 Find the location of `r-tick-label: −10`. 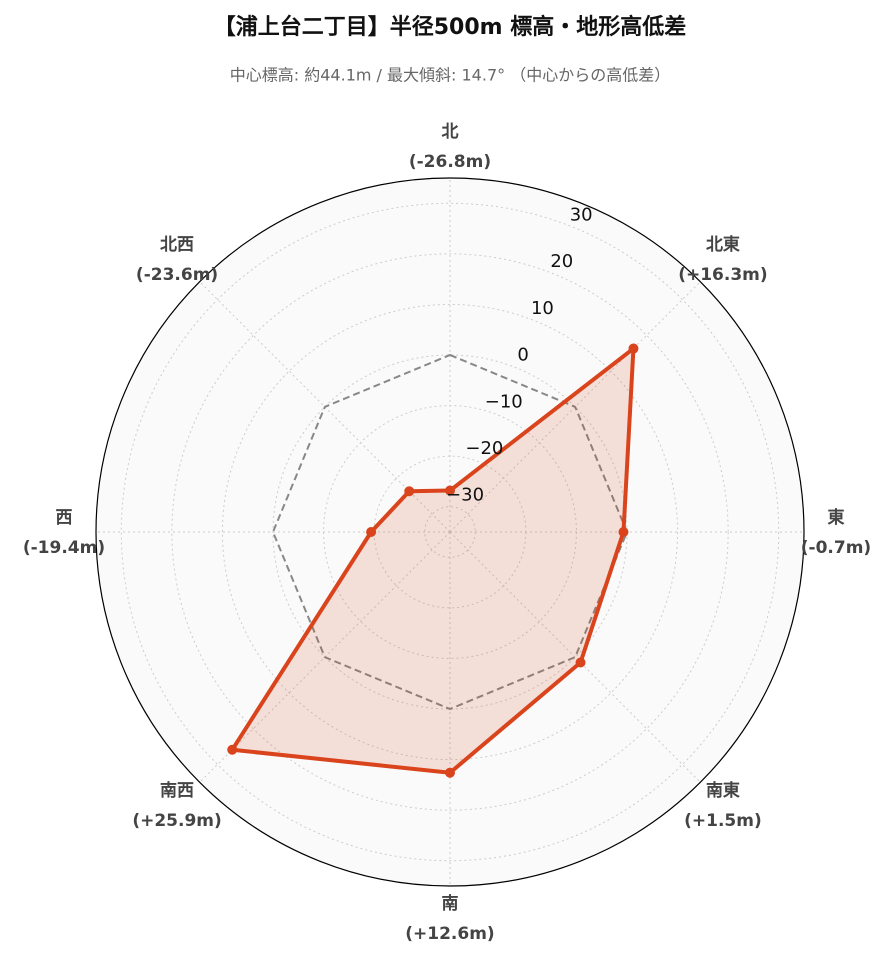

r-tick-label: −10 is located at coordinates (504, 401).